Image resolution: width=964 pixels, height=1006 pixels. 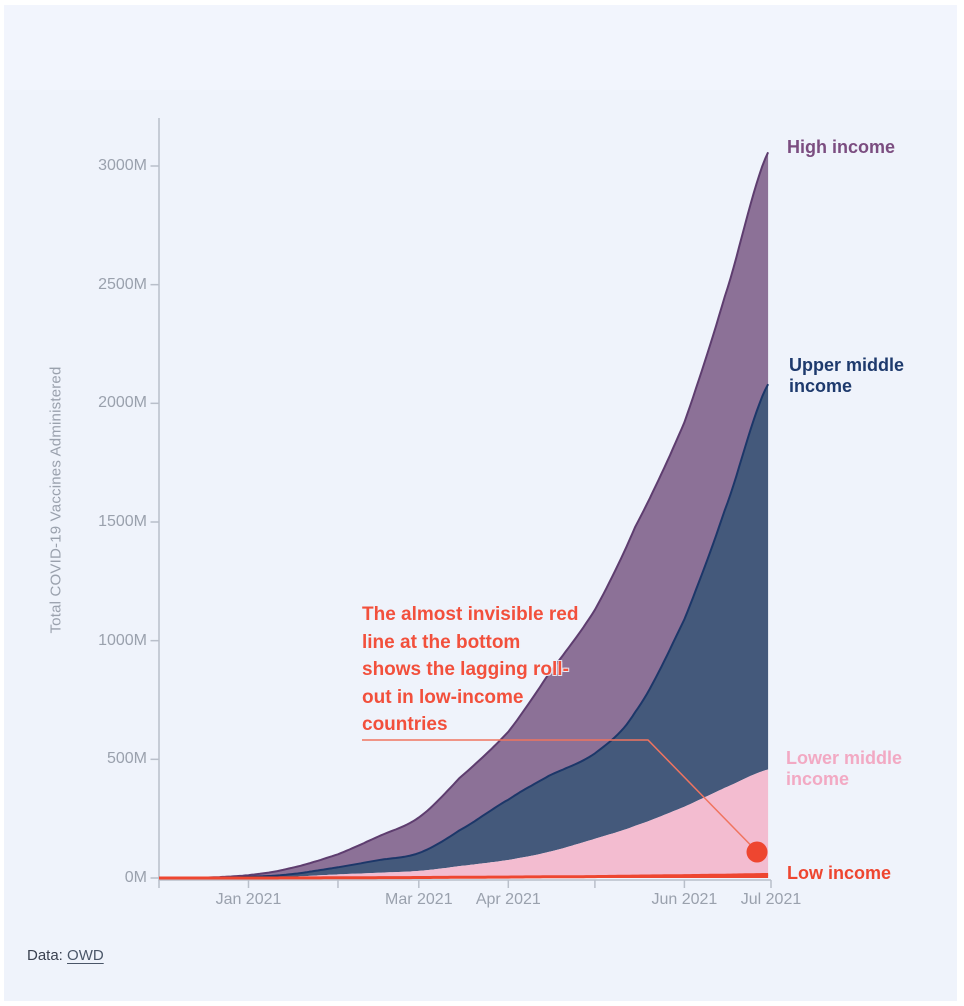 I want to click on series-label-upper-middle-income: Upper middle income, so click(x=847, y=375).